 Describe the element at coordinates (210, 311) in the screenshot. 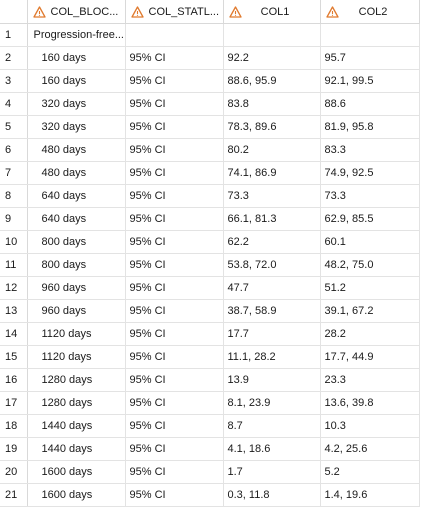

I see `table-row: 13 960 days 95% CI 38.7, 58.9 39.1, 67.2` at that location.